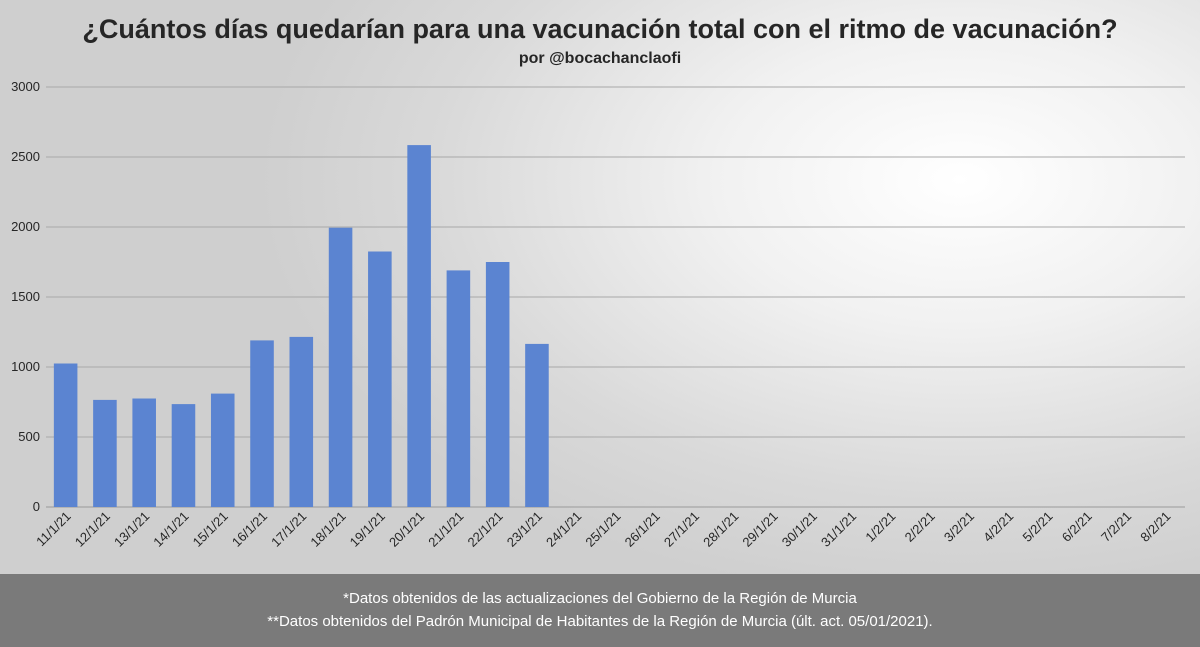 This screenshot has height=647, width=1200. Describe the element at coordinates (25, 226) in the screenshot. I see `y-tick-label: 2000` at that location.